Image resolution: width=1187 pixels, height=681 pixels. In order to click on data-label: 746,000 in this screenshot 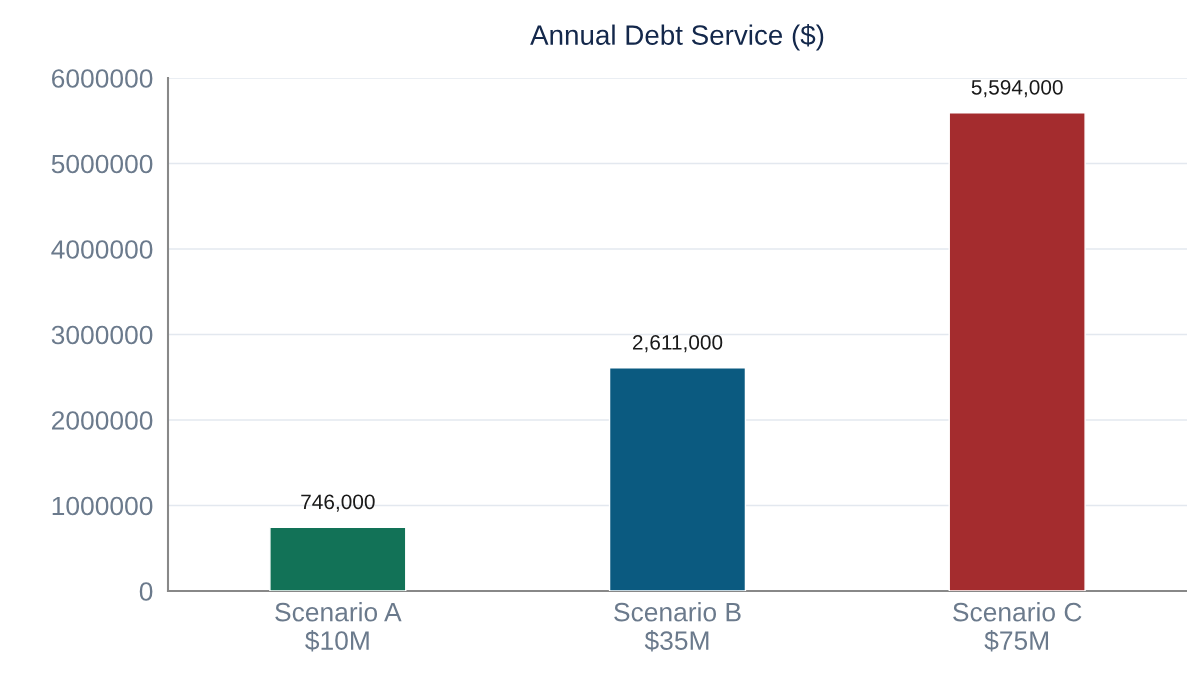, I will do `click(338, 503)`.